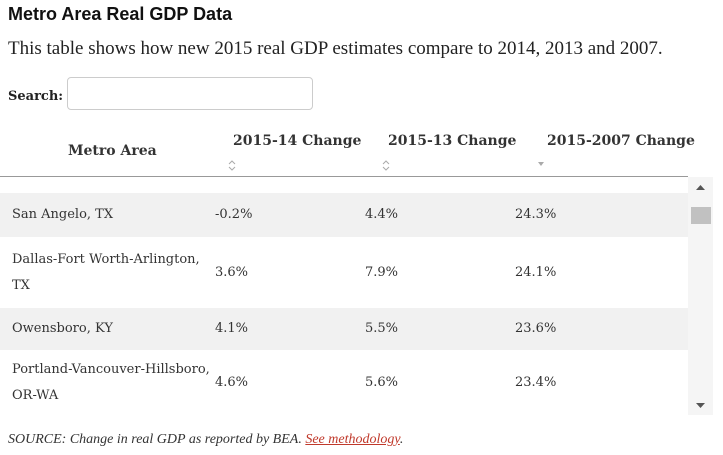 The height and width of the screenshot is (455, 723). I want to click on change-value: 23.4%, so click(536, 382).